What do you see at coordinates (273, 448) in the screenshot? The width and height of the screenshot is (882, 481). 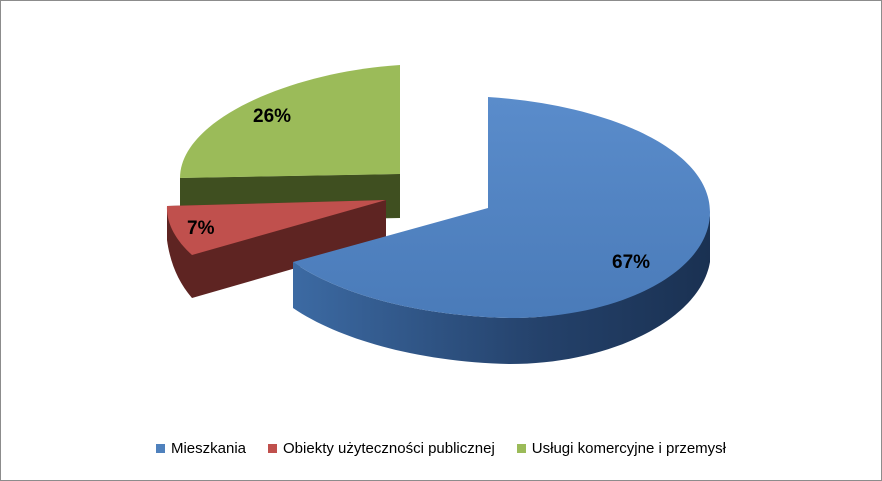 I see `legend-swatch-obiekty` at bounding box center [273, 448].